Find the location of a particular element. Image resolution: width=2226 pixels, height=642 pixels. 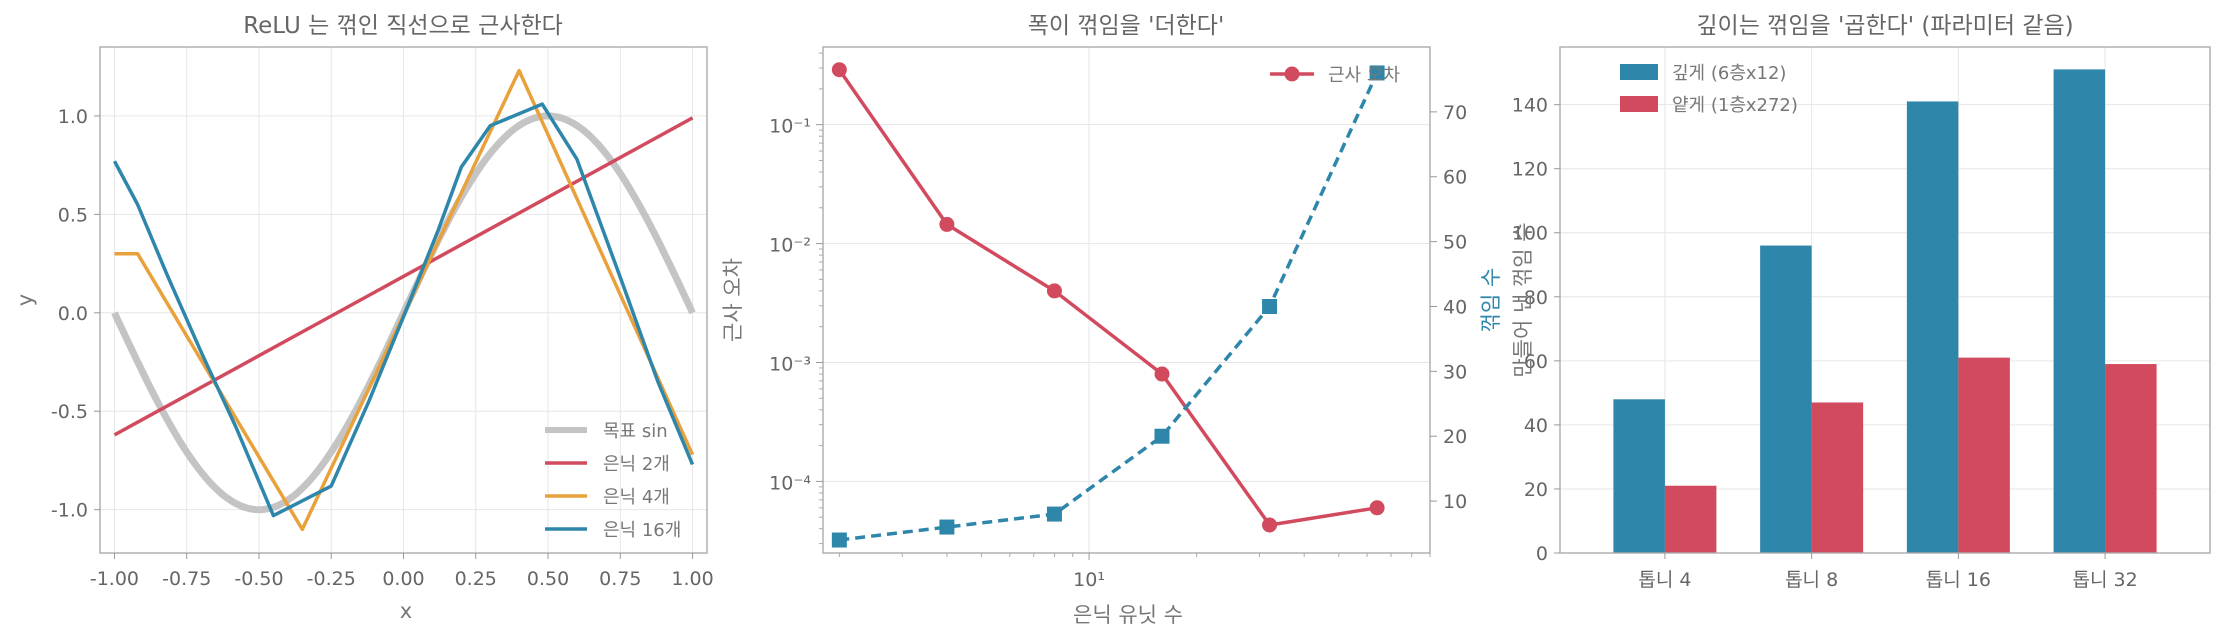

p1-xtick-label: -1.00 is located at coordinates (114, 579).